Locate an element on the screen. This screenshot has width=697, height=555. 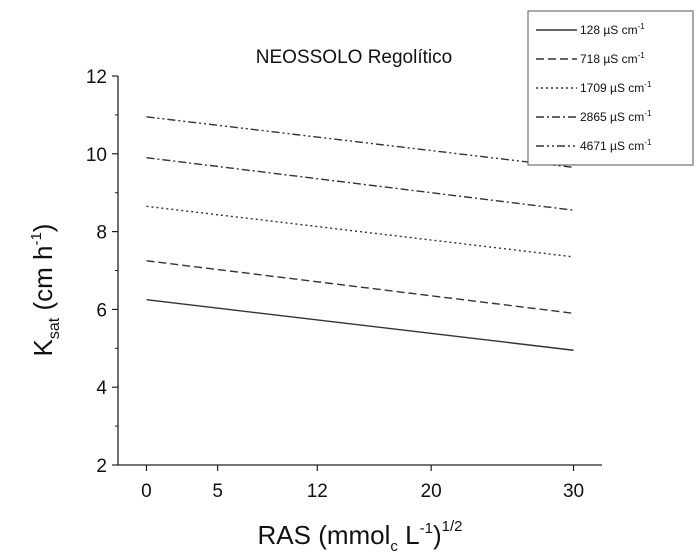
y-ticks: 2 4 6 8 10 12 is located at coordinates (102, 272).